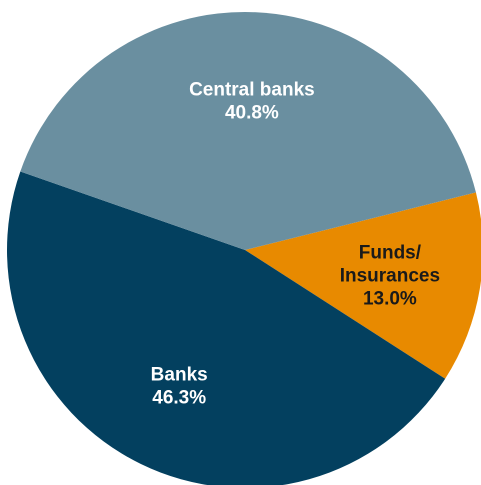 This screenshot has height=485, width=481. Describe the element at coordinates (179, 386) in the screenshot. I see `slice-label-banks: Banks 46.3%` at that location.